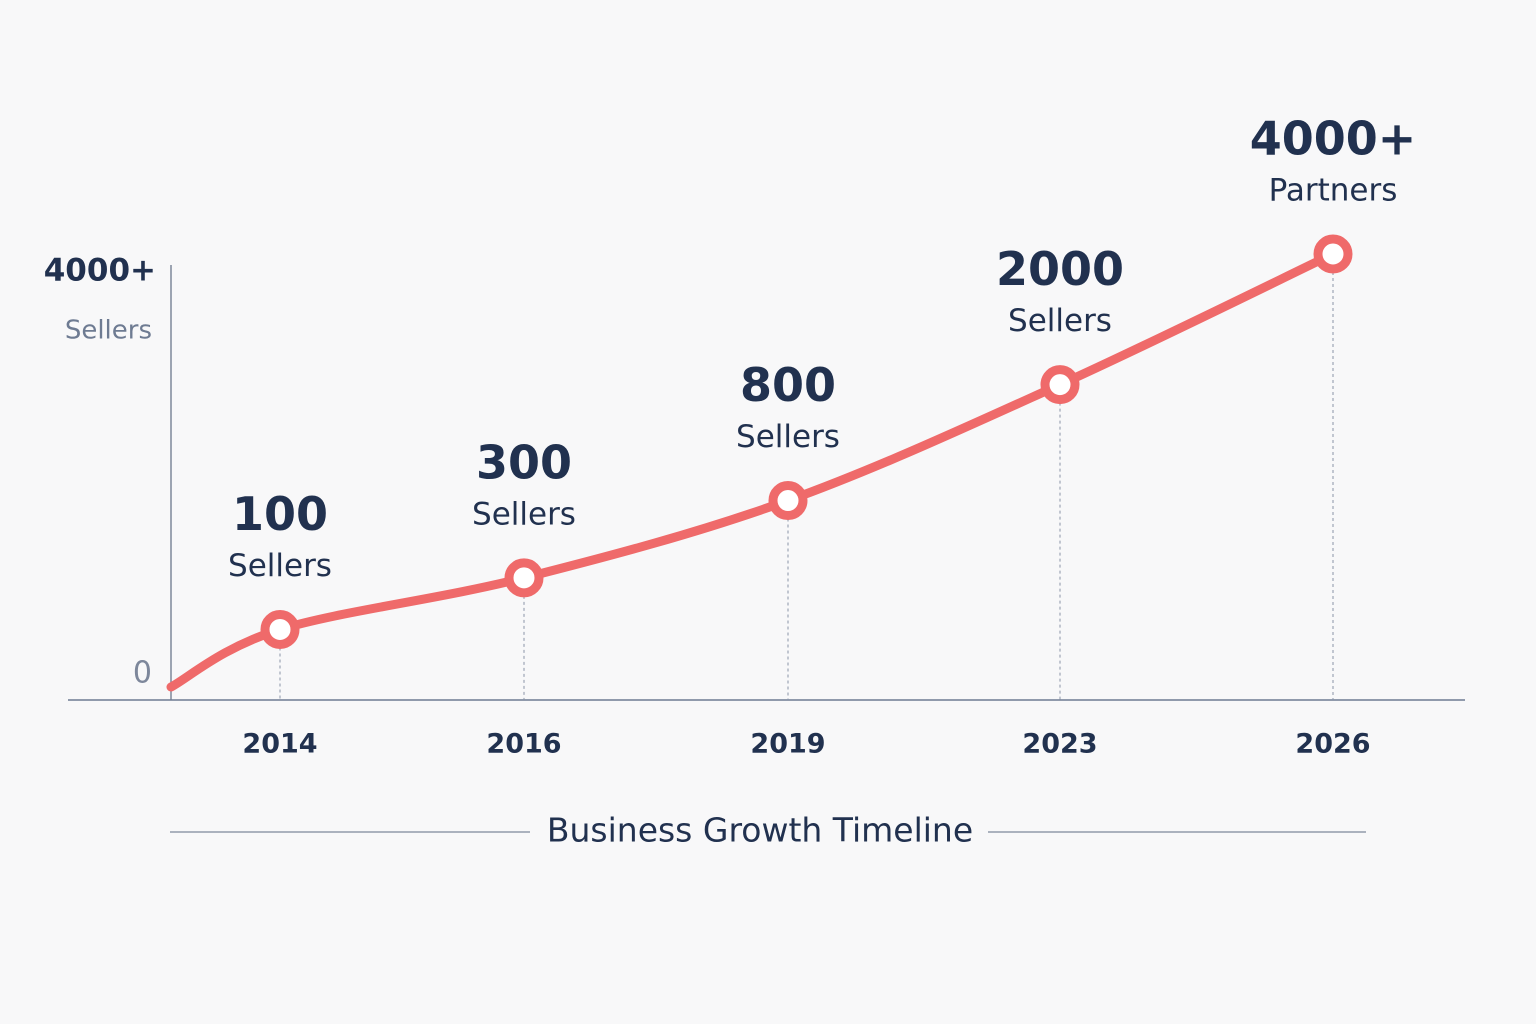 This screenshot has width=1536, height=1024. What do you see at coordinates (1333, 191) in the screenshot?
I see `data-label-unit: Partners` at bounding box center [1333, 191].